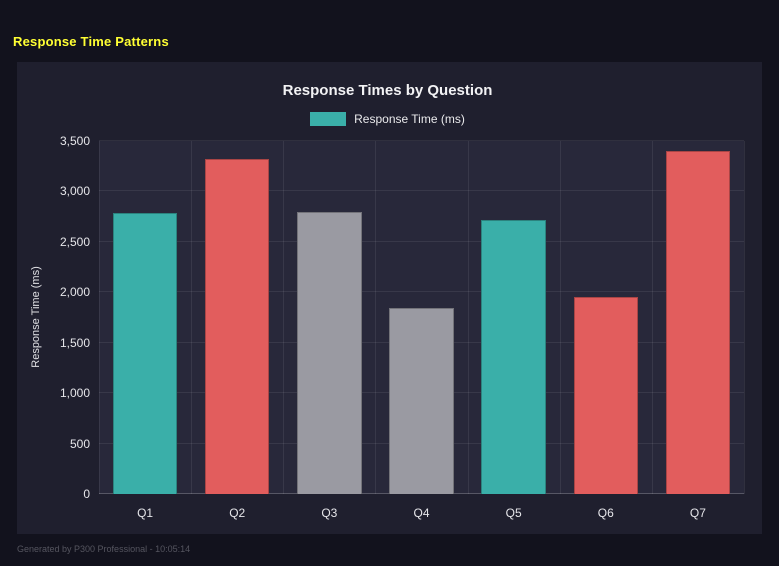  What do you see at coordinates (91, 41) in the screenshot?
I see `page-title: Response Time Patterns` at bounding box center [91, 41].